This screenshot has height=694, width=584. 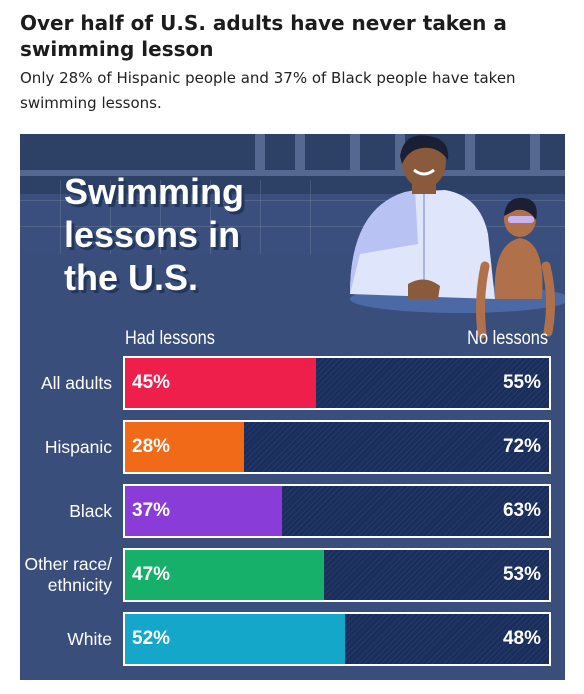 What do you see at coordinates (151, 446) in the screenshot?
I see `value-label-had: 28%` at bounding box center [151, 446].